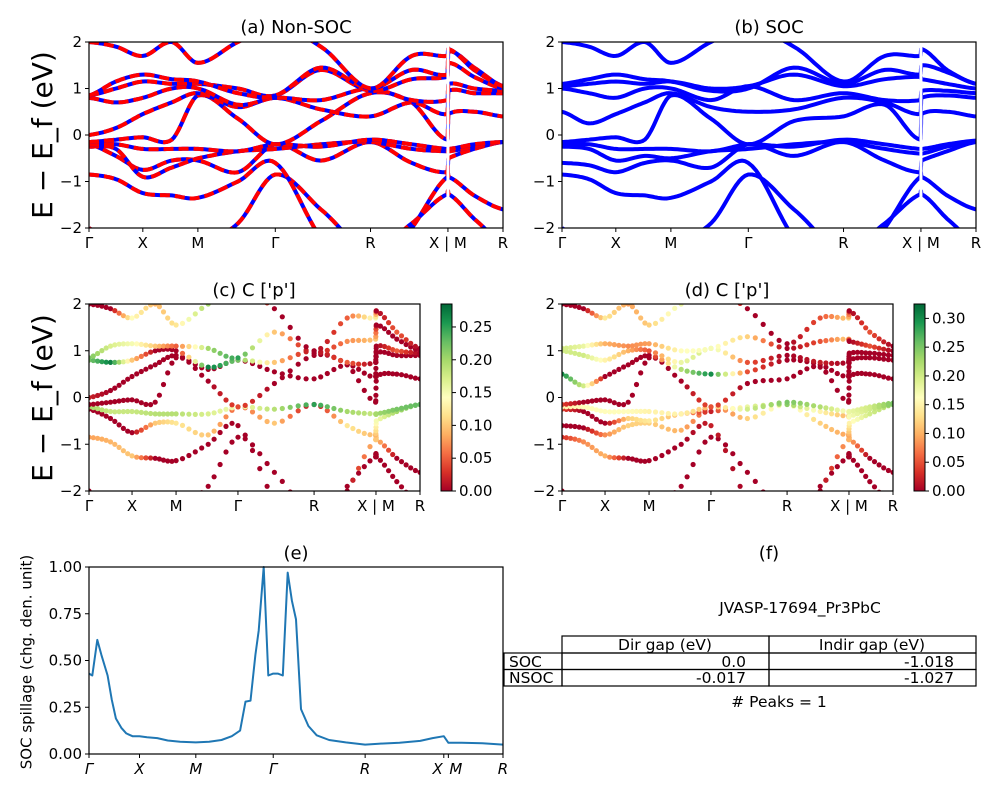 The height and width of the screenshot is (800, 1000). I want to click on panel-a-xtick-label: R, so click(370, 243).